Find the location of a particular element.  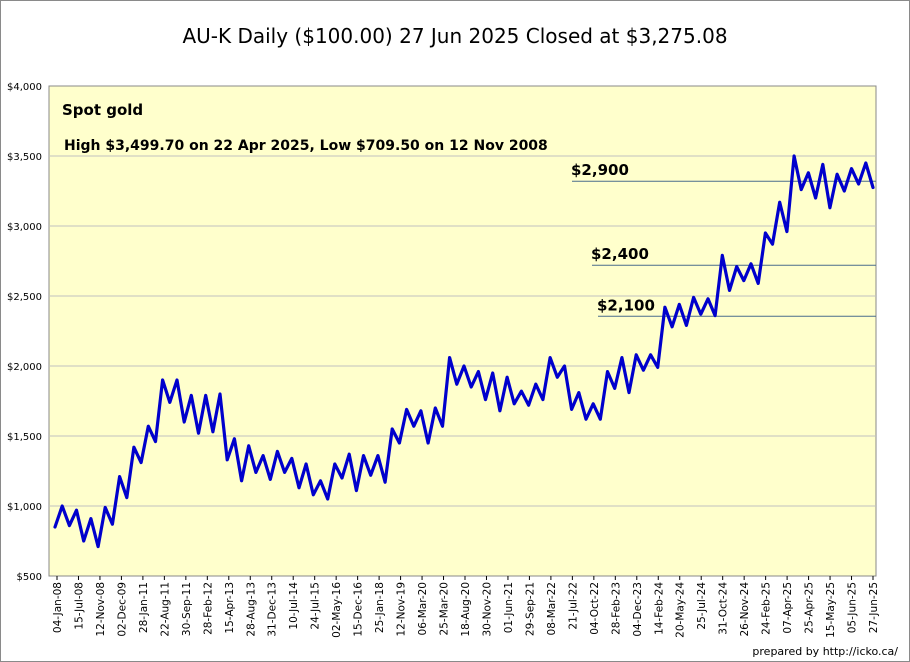

reference-line-label: $2,100 is located at coordinates (626, 305).